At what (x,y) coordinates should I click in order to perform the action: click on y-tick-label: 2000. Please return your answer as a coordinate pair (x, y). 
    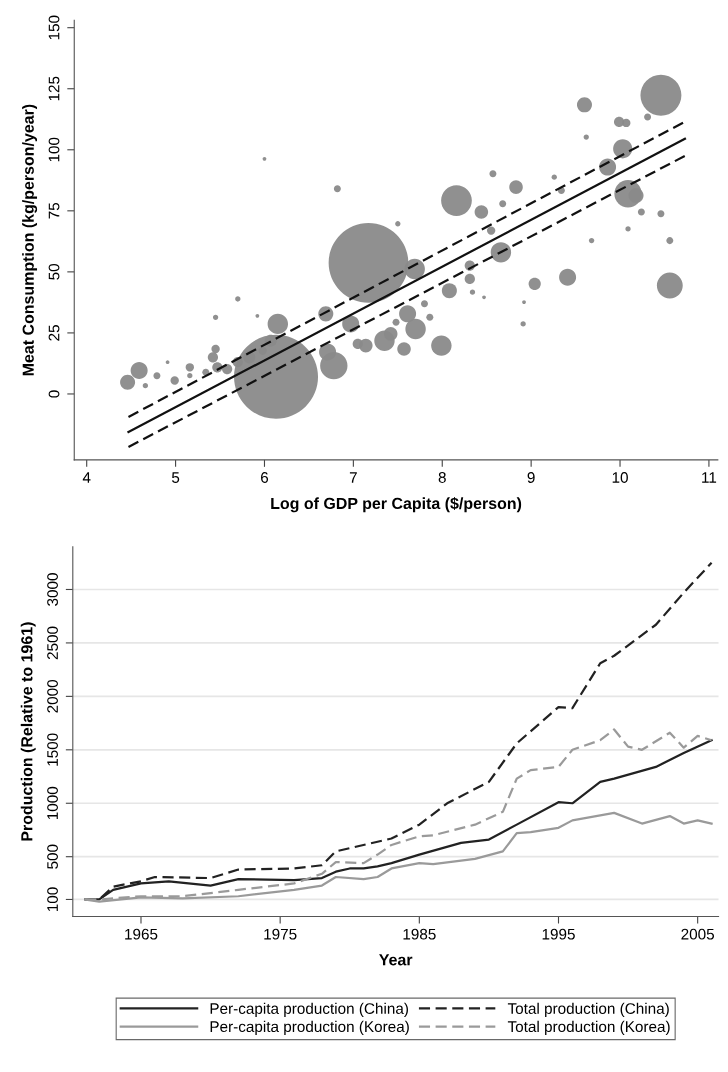
    Looking at the image, I should click on (52, 696).